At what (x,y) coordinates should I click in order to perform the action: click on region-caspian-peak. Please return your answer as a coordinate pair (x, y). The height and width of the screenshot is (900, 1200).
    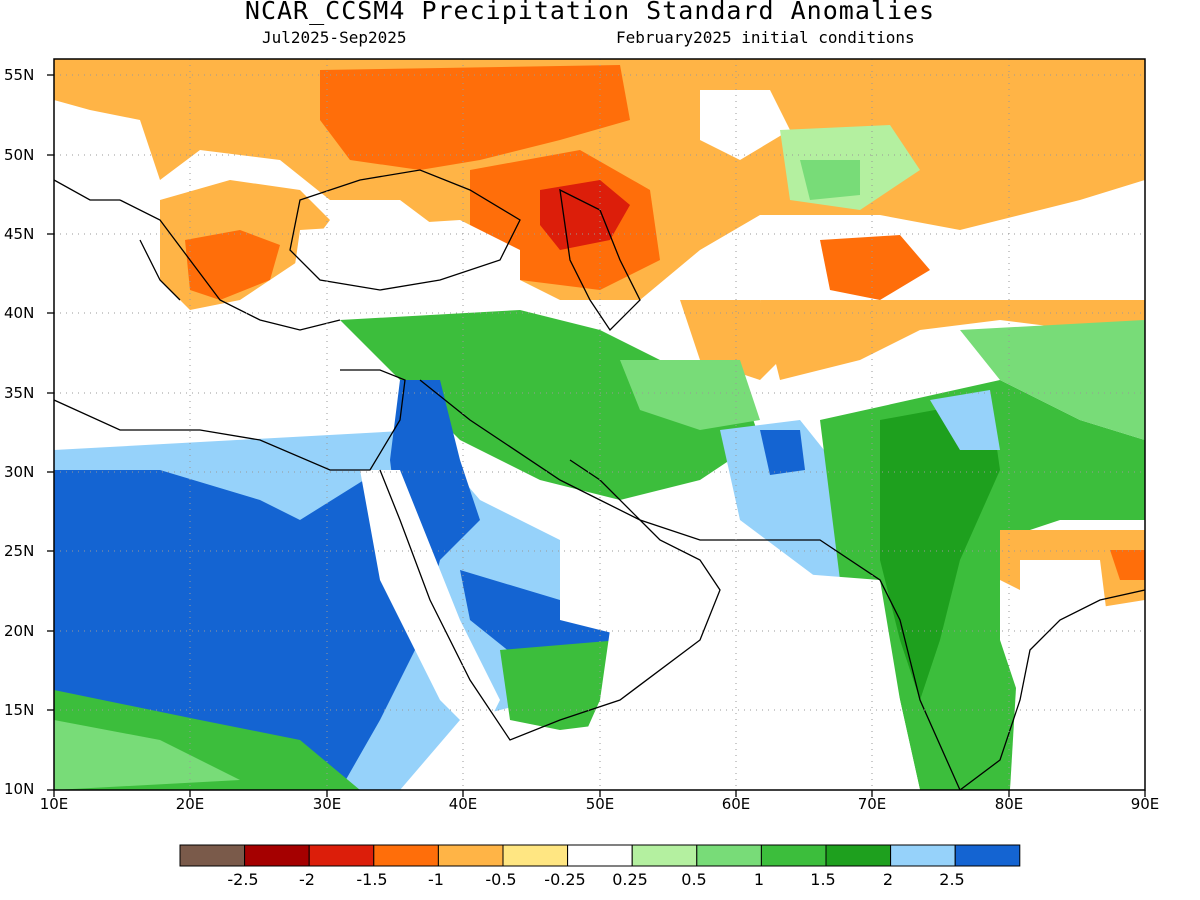
    Looking at the image, I should click on (585, 215).